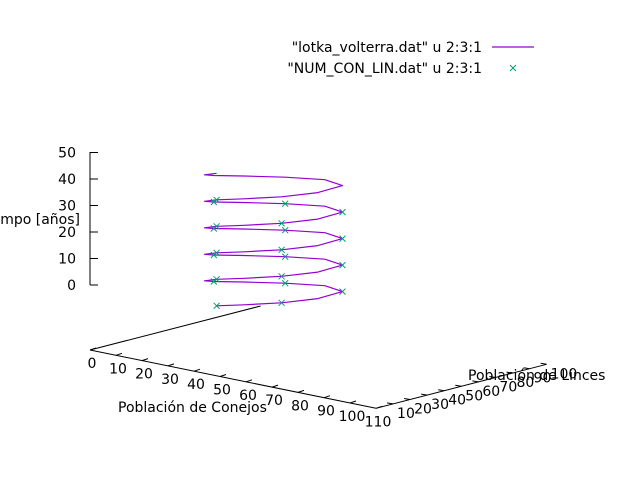  Describe the element at coordinates (192, 408) in the screenshot. I see `x-axis-label: Población de Conejos` at that location.